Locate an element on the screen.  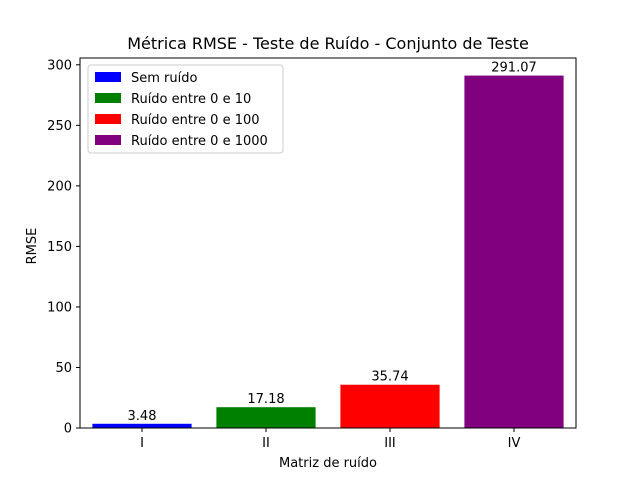
y-tick-label: 0 is located at coordinates (68, 429).